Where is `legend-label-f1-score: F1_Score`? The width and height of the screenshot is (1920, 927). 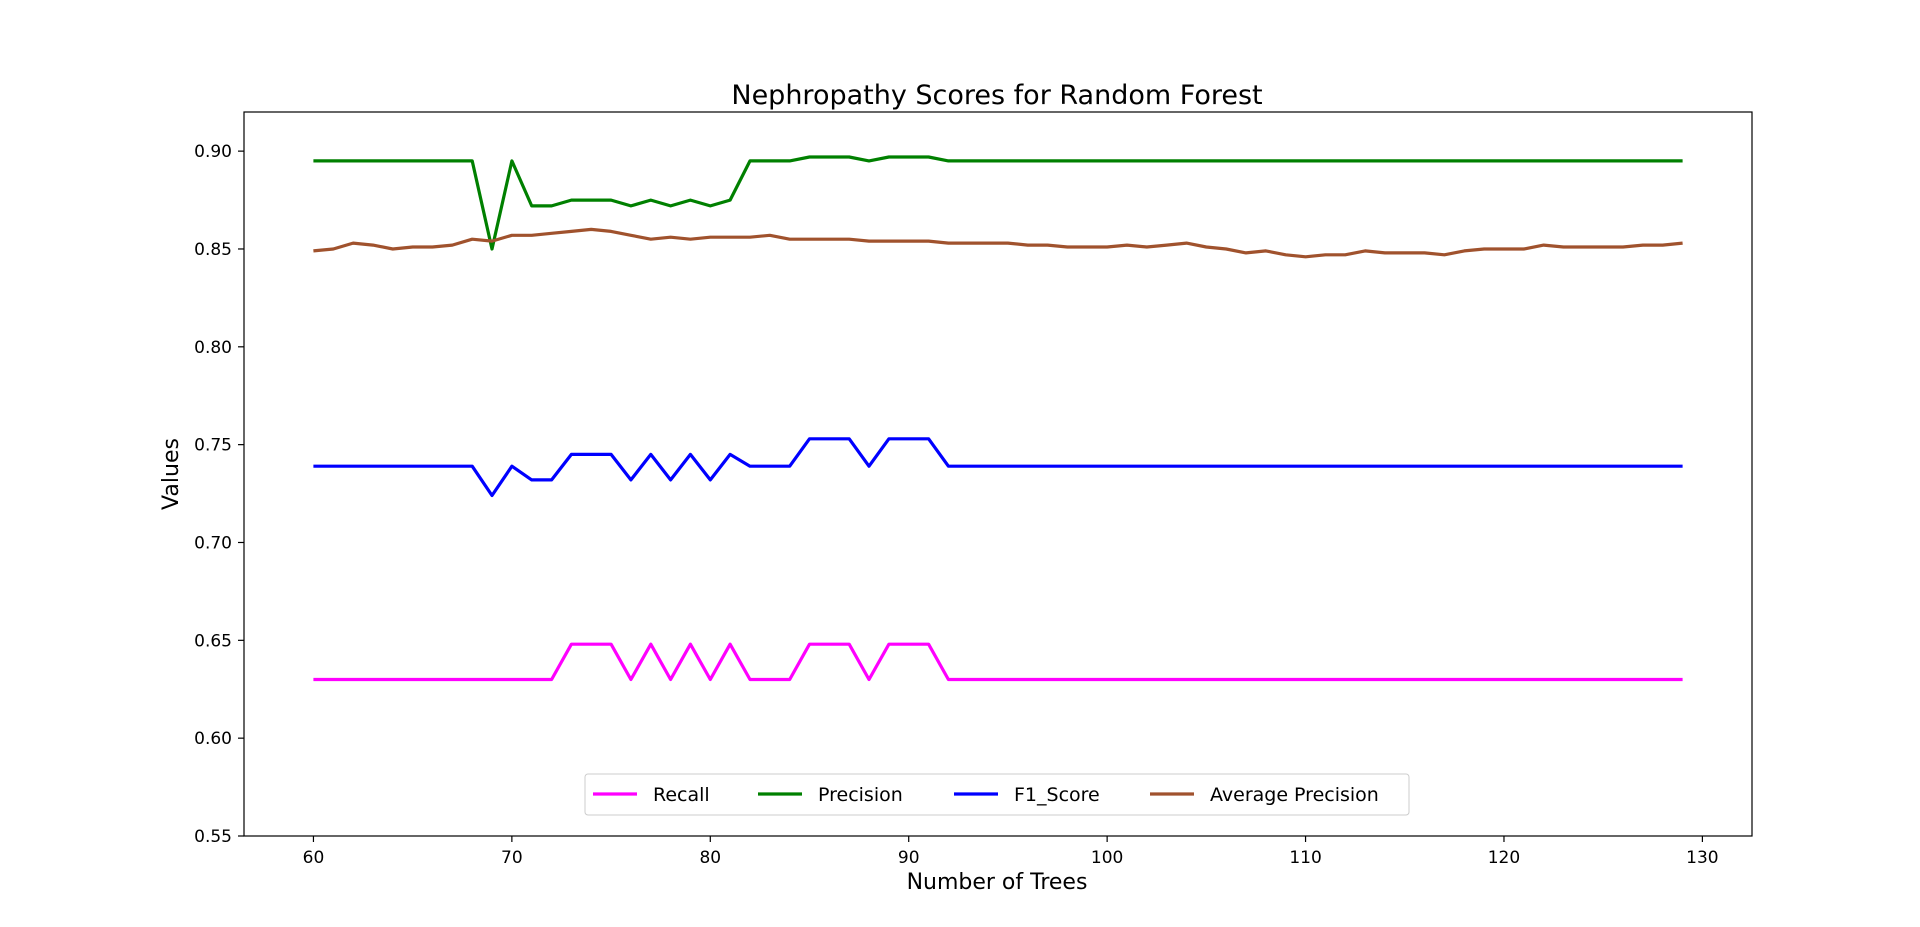
legend-label-f1-score: F1_Score is located at coordinates (1057, 795).